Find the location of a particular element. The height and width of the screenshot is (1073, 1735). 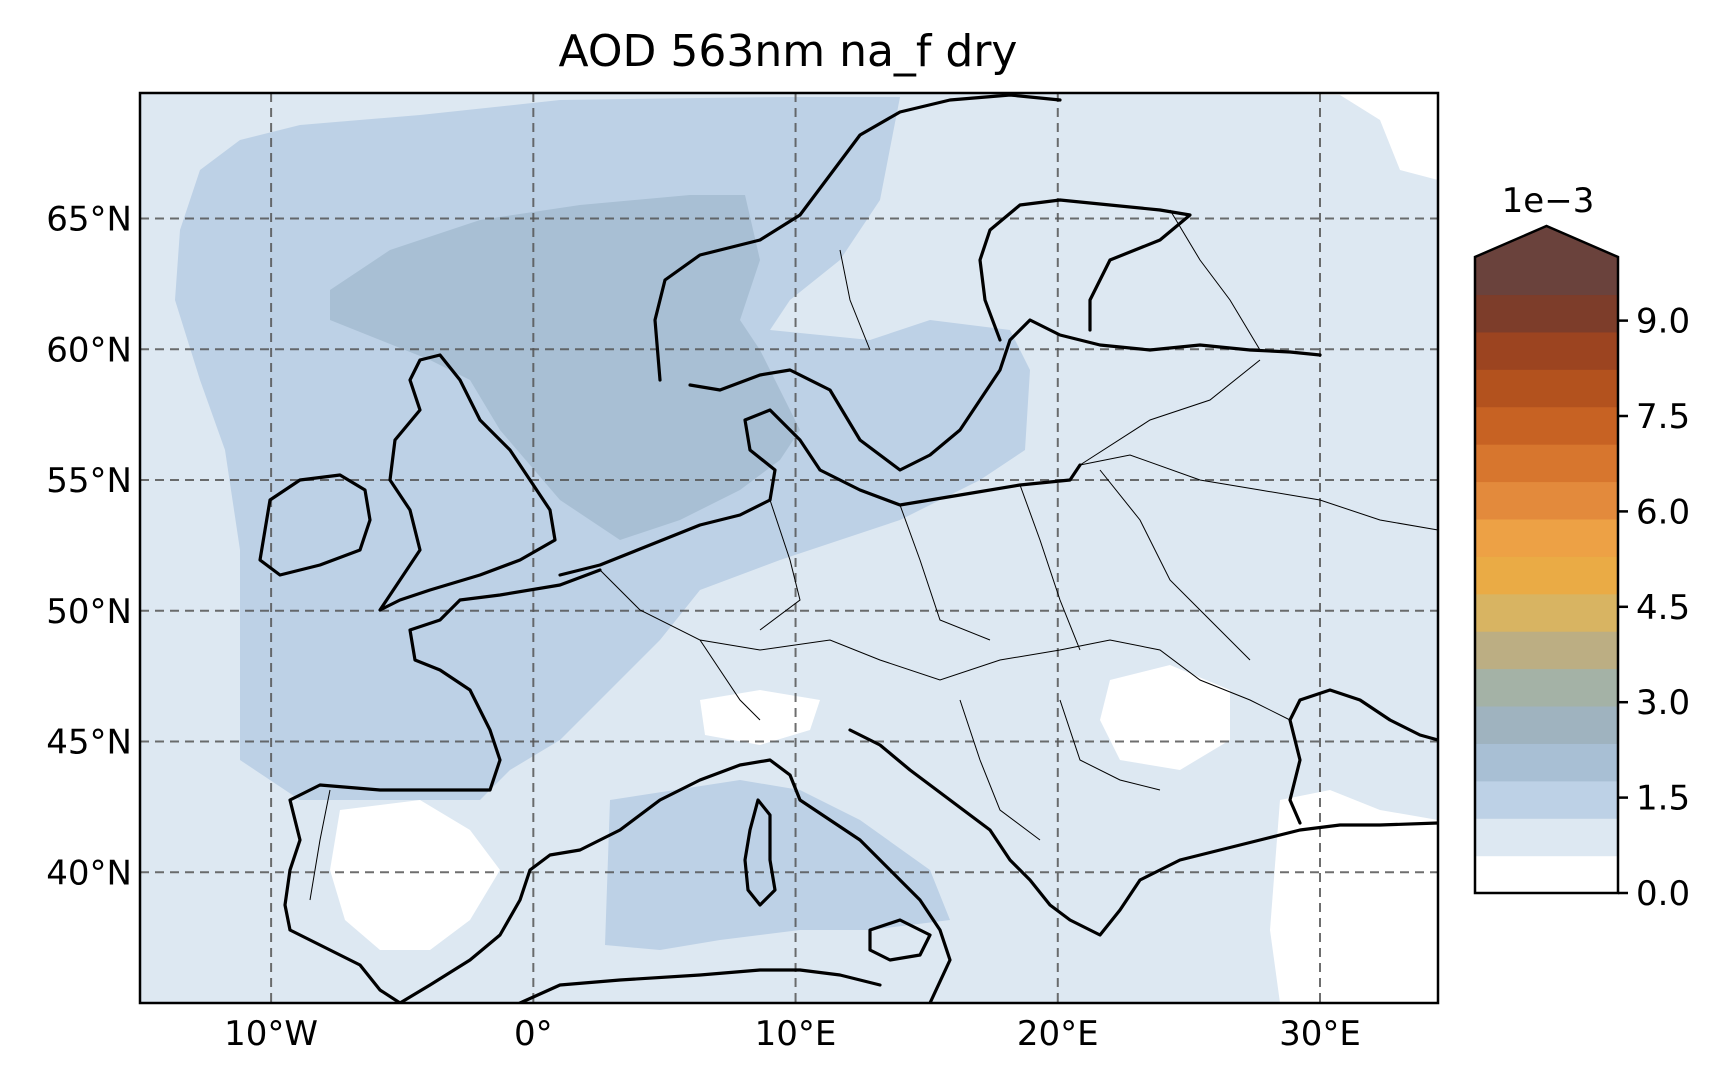

colorbar-extend-triangle is located at coordinates (1546, 241).